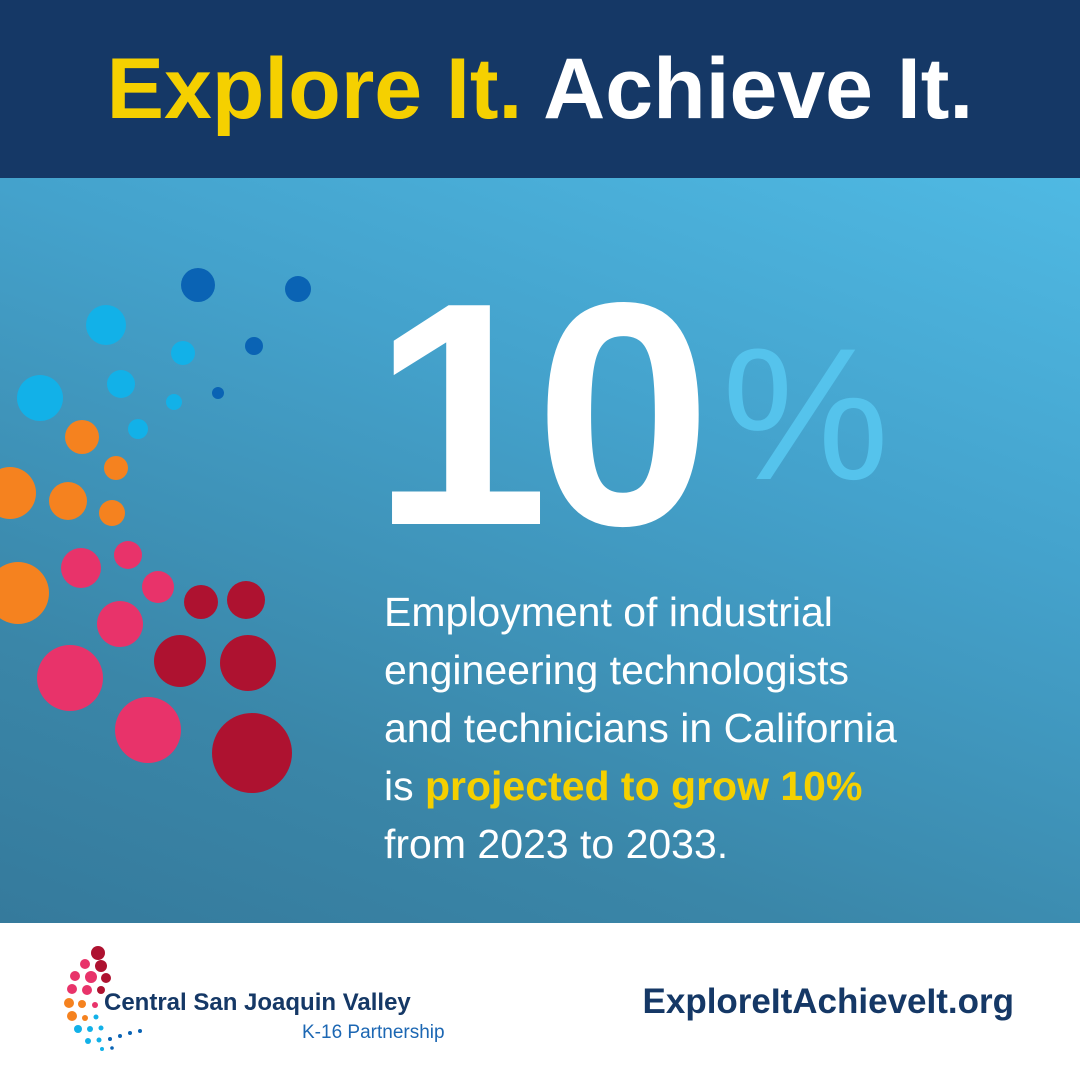 This screenshot has height=1080, width=1080. Describe the element at coordinates (155, 530) in the screenshot. I see `decorative-dots-graphic` at that location.